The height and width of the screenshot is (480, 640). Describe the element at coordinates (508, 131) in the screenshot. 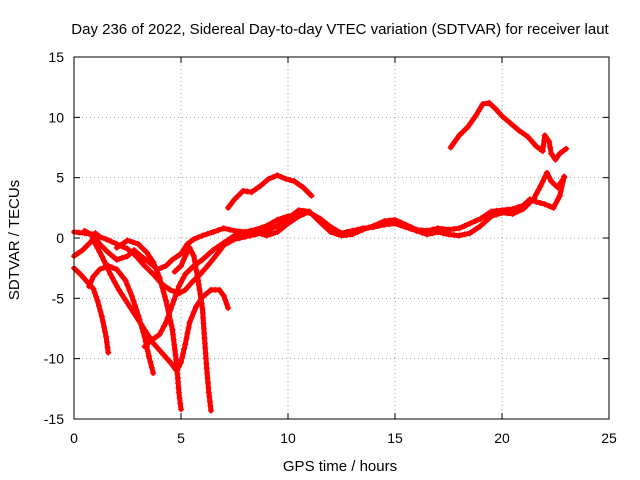

I see `series-track` at that location.